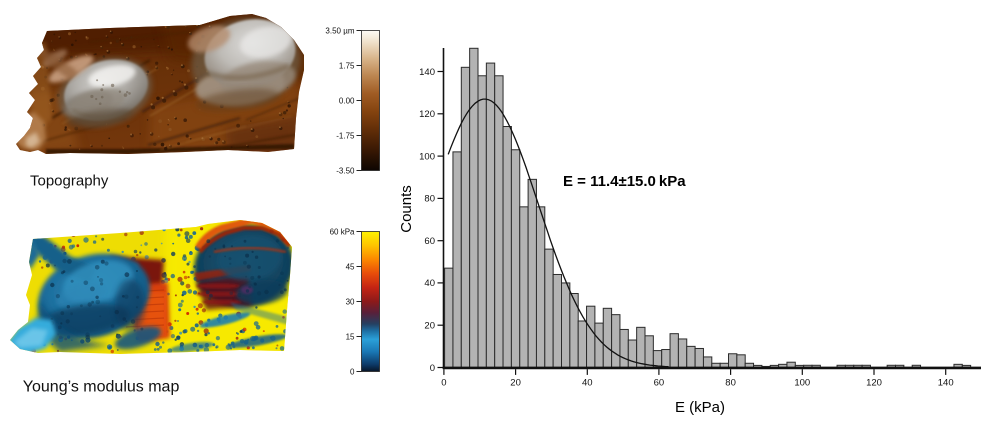 This screenshot has width=993, height=423. What do you see at coordinates (700, 407) in the screenshot?
I see `svg-text: E (kPa)` at bounding box center [700, 407].